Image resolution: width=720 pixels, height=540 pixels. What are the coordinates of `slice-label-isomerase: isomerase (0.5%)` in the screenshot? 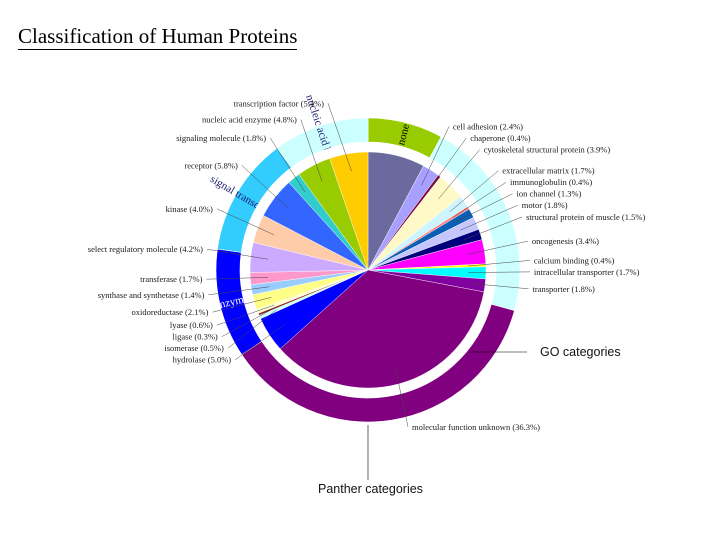 It's located at (194, 348).